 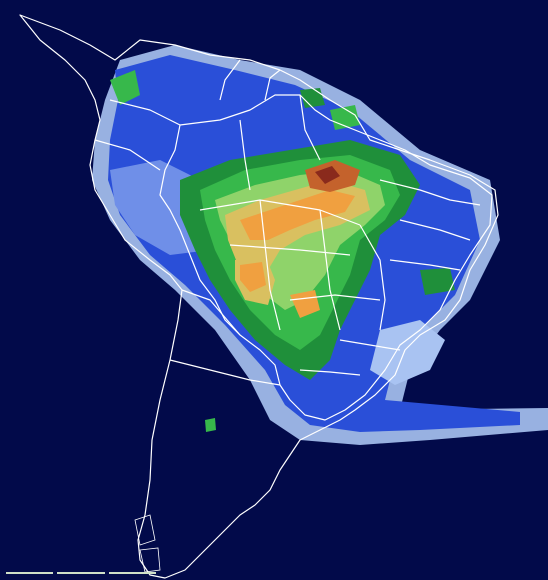 I want to click on southern-islands, so click(x=147, y=543).